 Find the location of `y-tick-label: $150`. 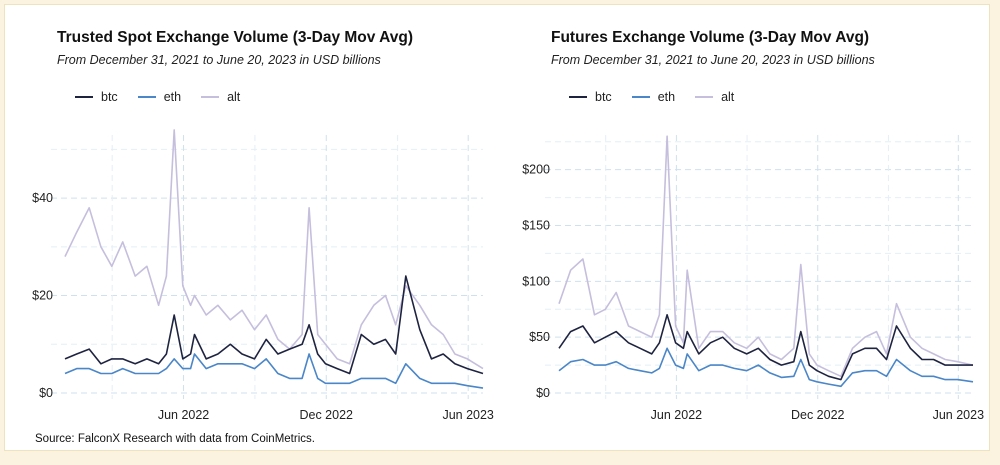

y-tick-label: $150 is located at coordinates (536, 226).